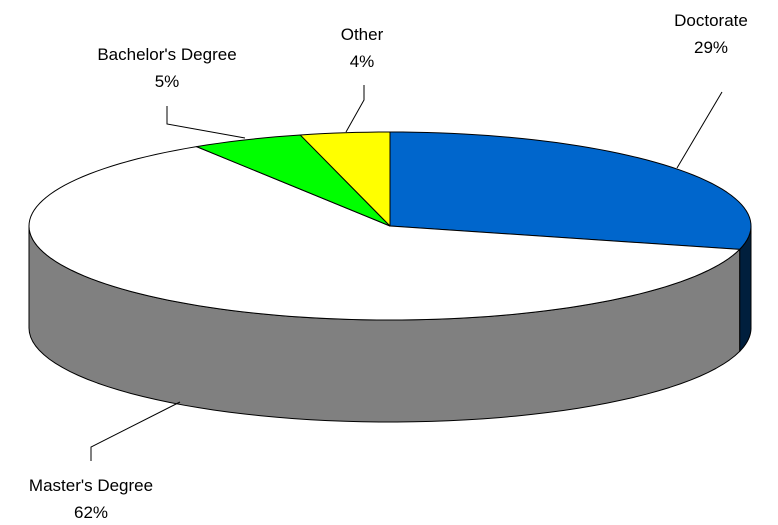 The image size is (778, 525). I want to click on leader-line-master-s-degree, so click(135, 431).